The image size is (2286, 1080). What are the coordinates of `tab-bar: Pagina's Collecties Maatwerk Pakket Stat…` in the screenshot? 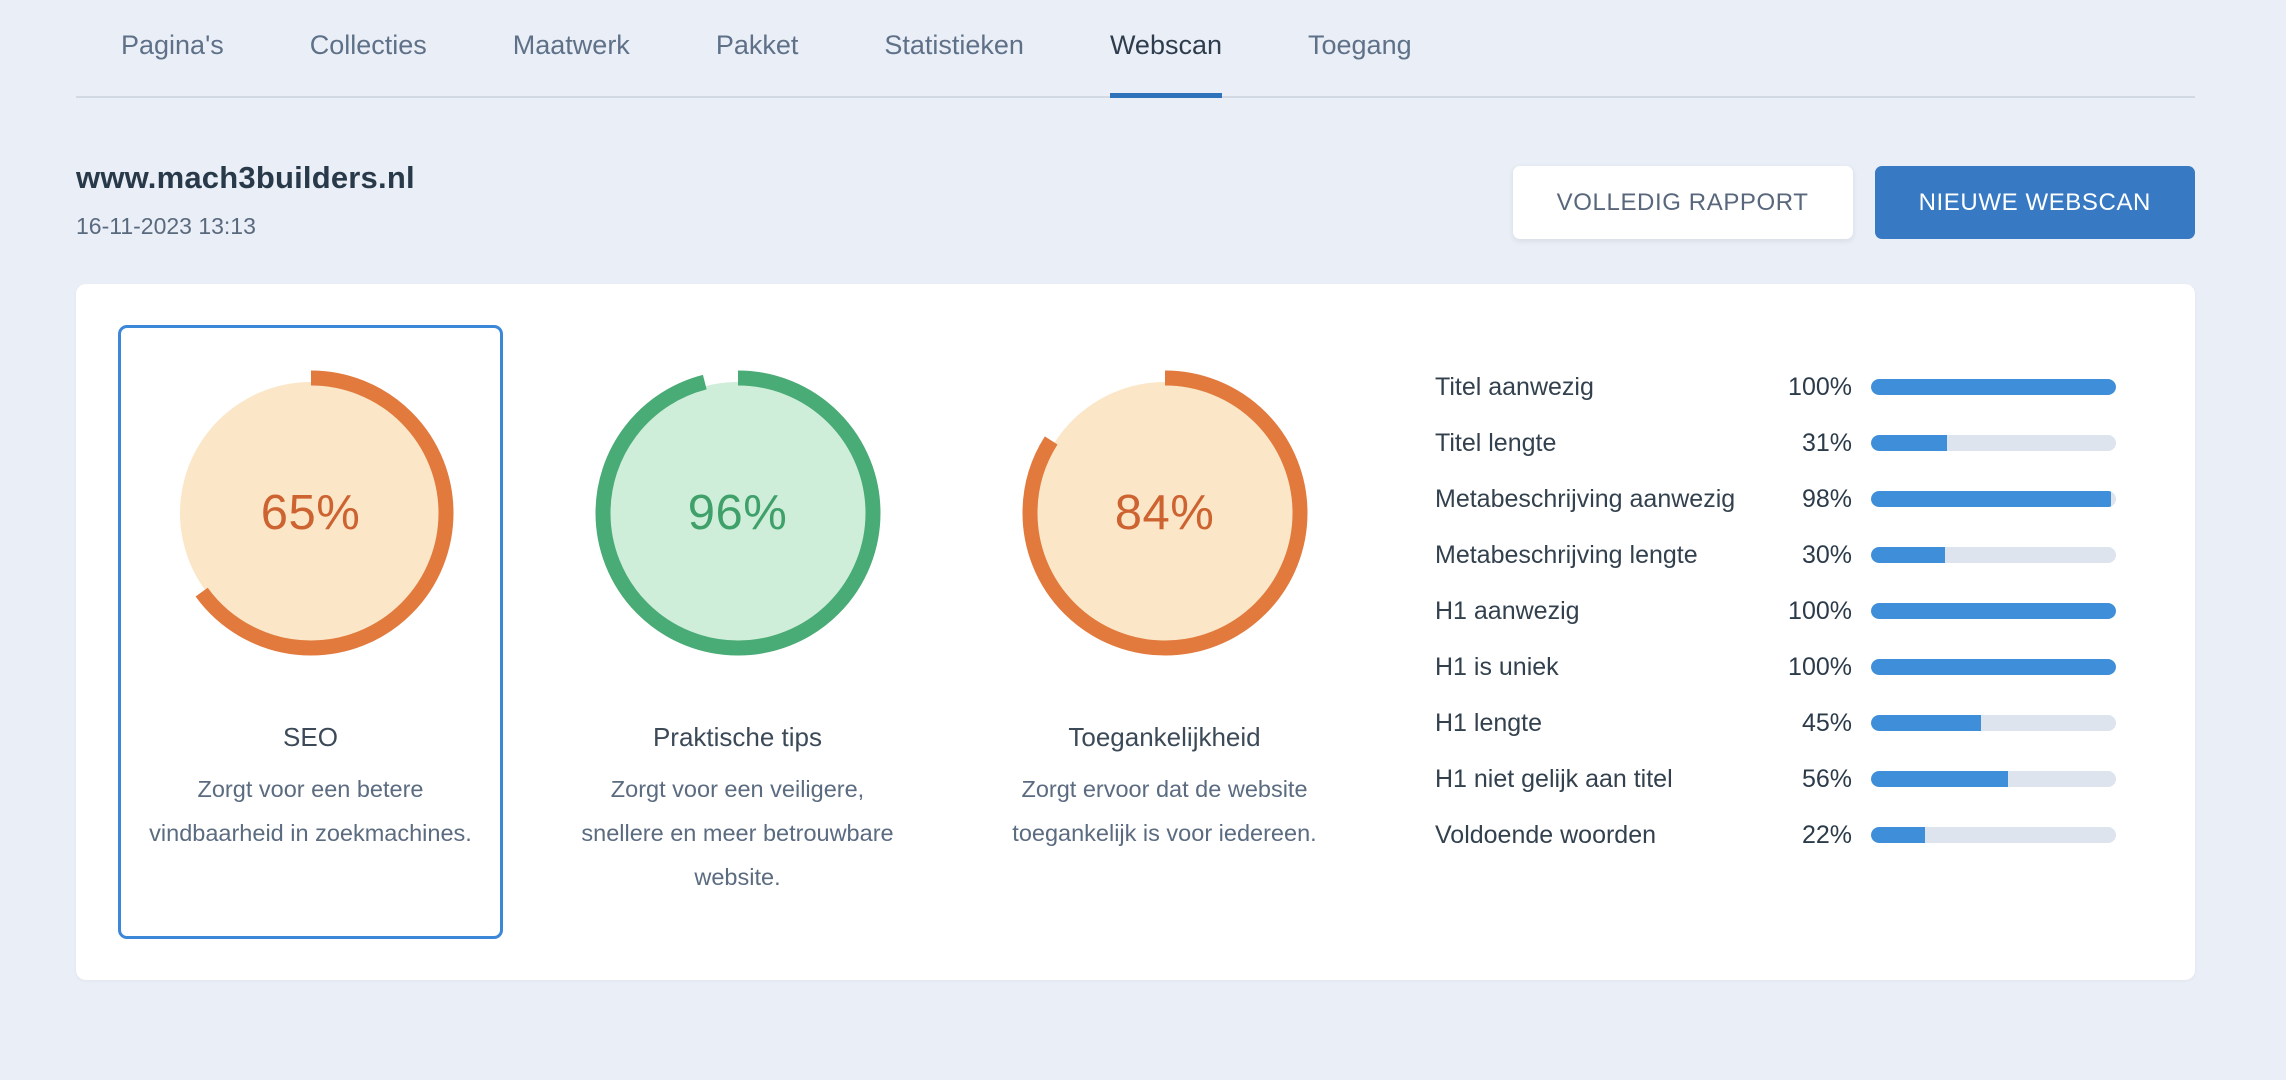 It's located at (1135, 49).